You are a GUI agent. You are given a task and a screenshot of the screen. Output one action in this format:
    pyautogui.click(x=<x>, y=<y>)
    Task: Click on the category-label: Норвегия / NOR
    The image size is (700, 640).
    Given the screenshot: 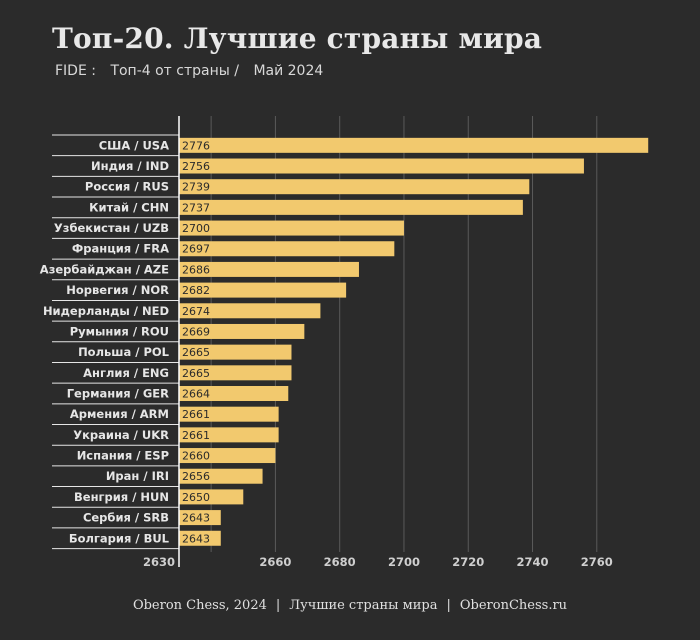 What is the action you would take?
    pyautogui.click(x=117, y=290)
    